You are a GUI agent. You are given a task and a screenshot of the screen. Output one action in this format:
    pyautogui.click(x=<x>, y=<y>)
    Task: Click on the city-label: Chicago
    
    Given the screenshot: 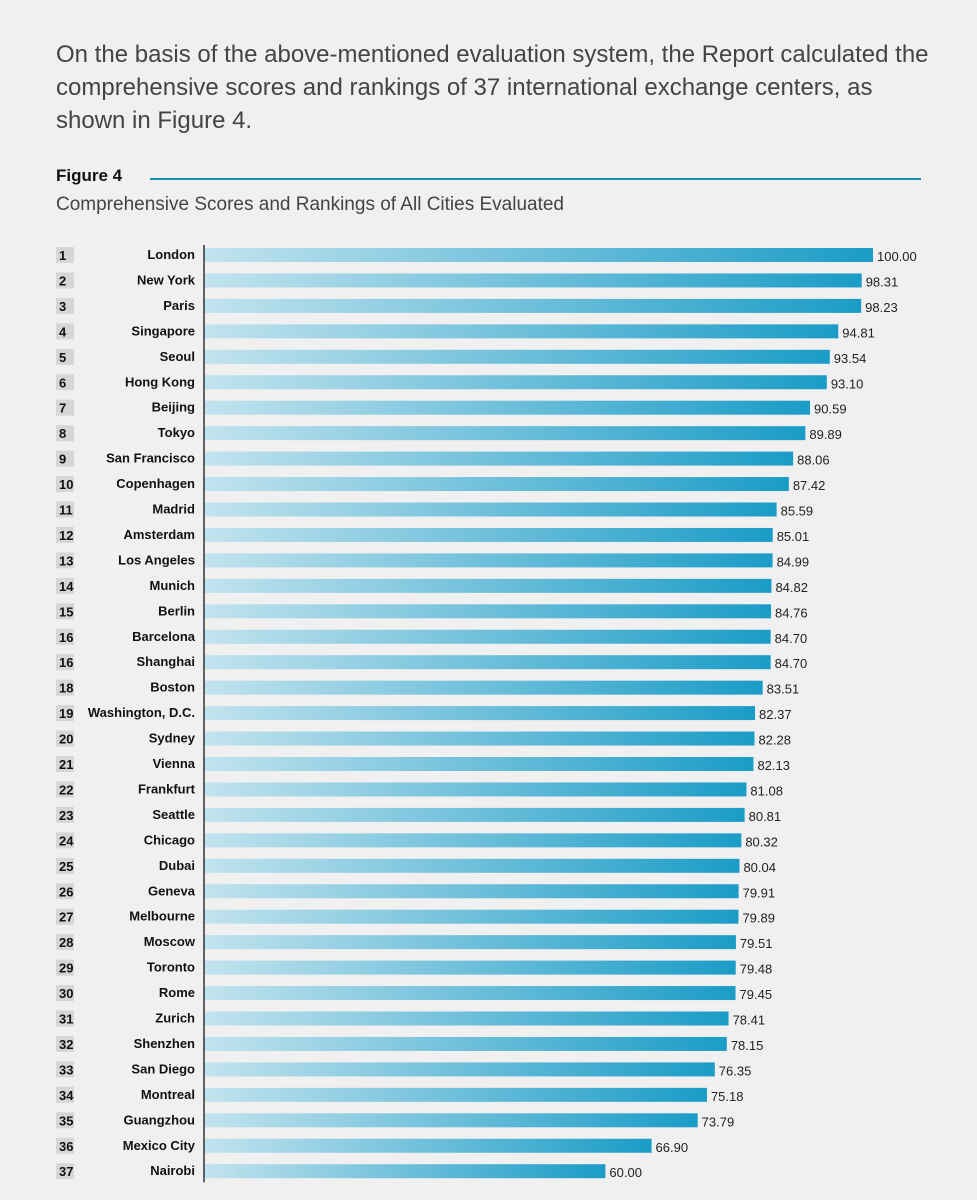 What is the action you would take?
    pyautogui.click(x=169, y=839)
    